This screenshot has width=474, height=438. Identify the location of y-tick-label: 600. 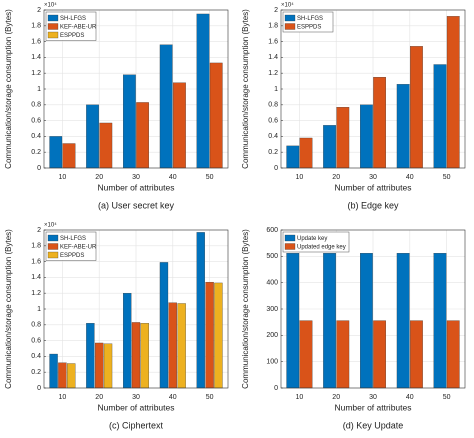
(272, 230).